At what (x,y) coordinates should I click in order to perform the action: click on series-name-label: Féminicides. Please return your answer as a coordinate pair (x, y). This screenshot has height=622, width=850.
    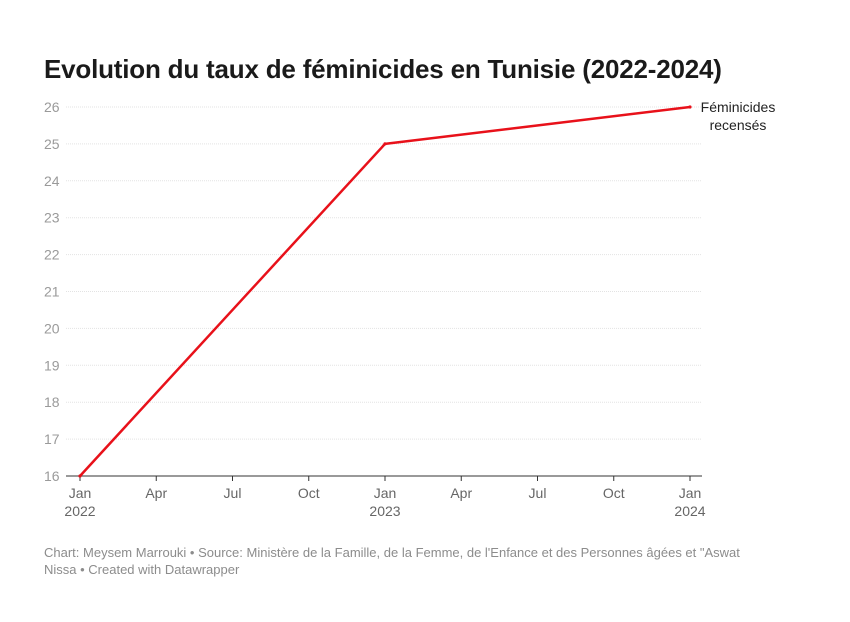
    Looking at the image, I should click on (738, 107).